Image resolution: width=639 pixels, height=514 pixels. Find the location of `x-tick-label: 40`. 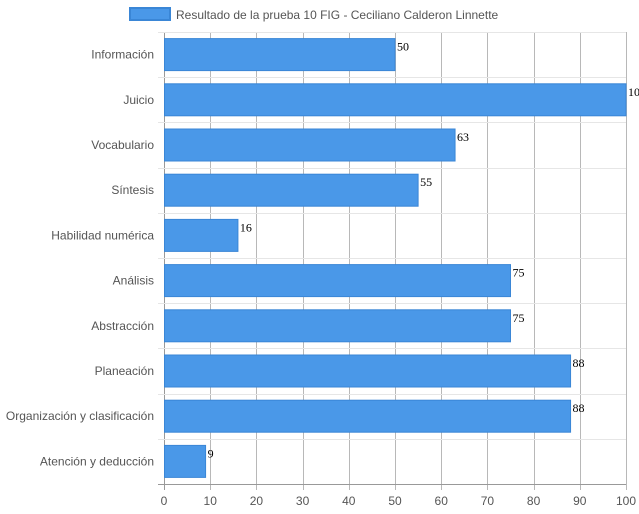

x-tick-label: 40 is located at coordinates (349, 501).